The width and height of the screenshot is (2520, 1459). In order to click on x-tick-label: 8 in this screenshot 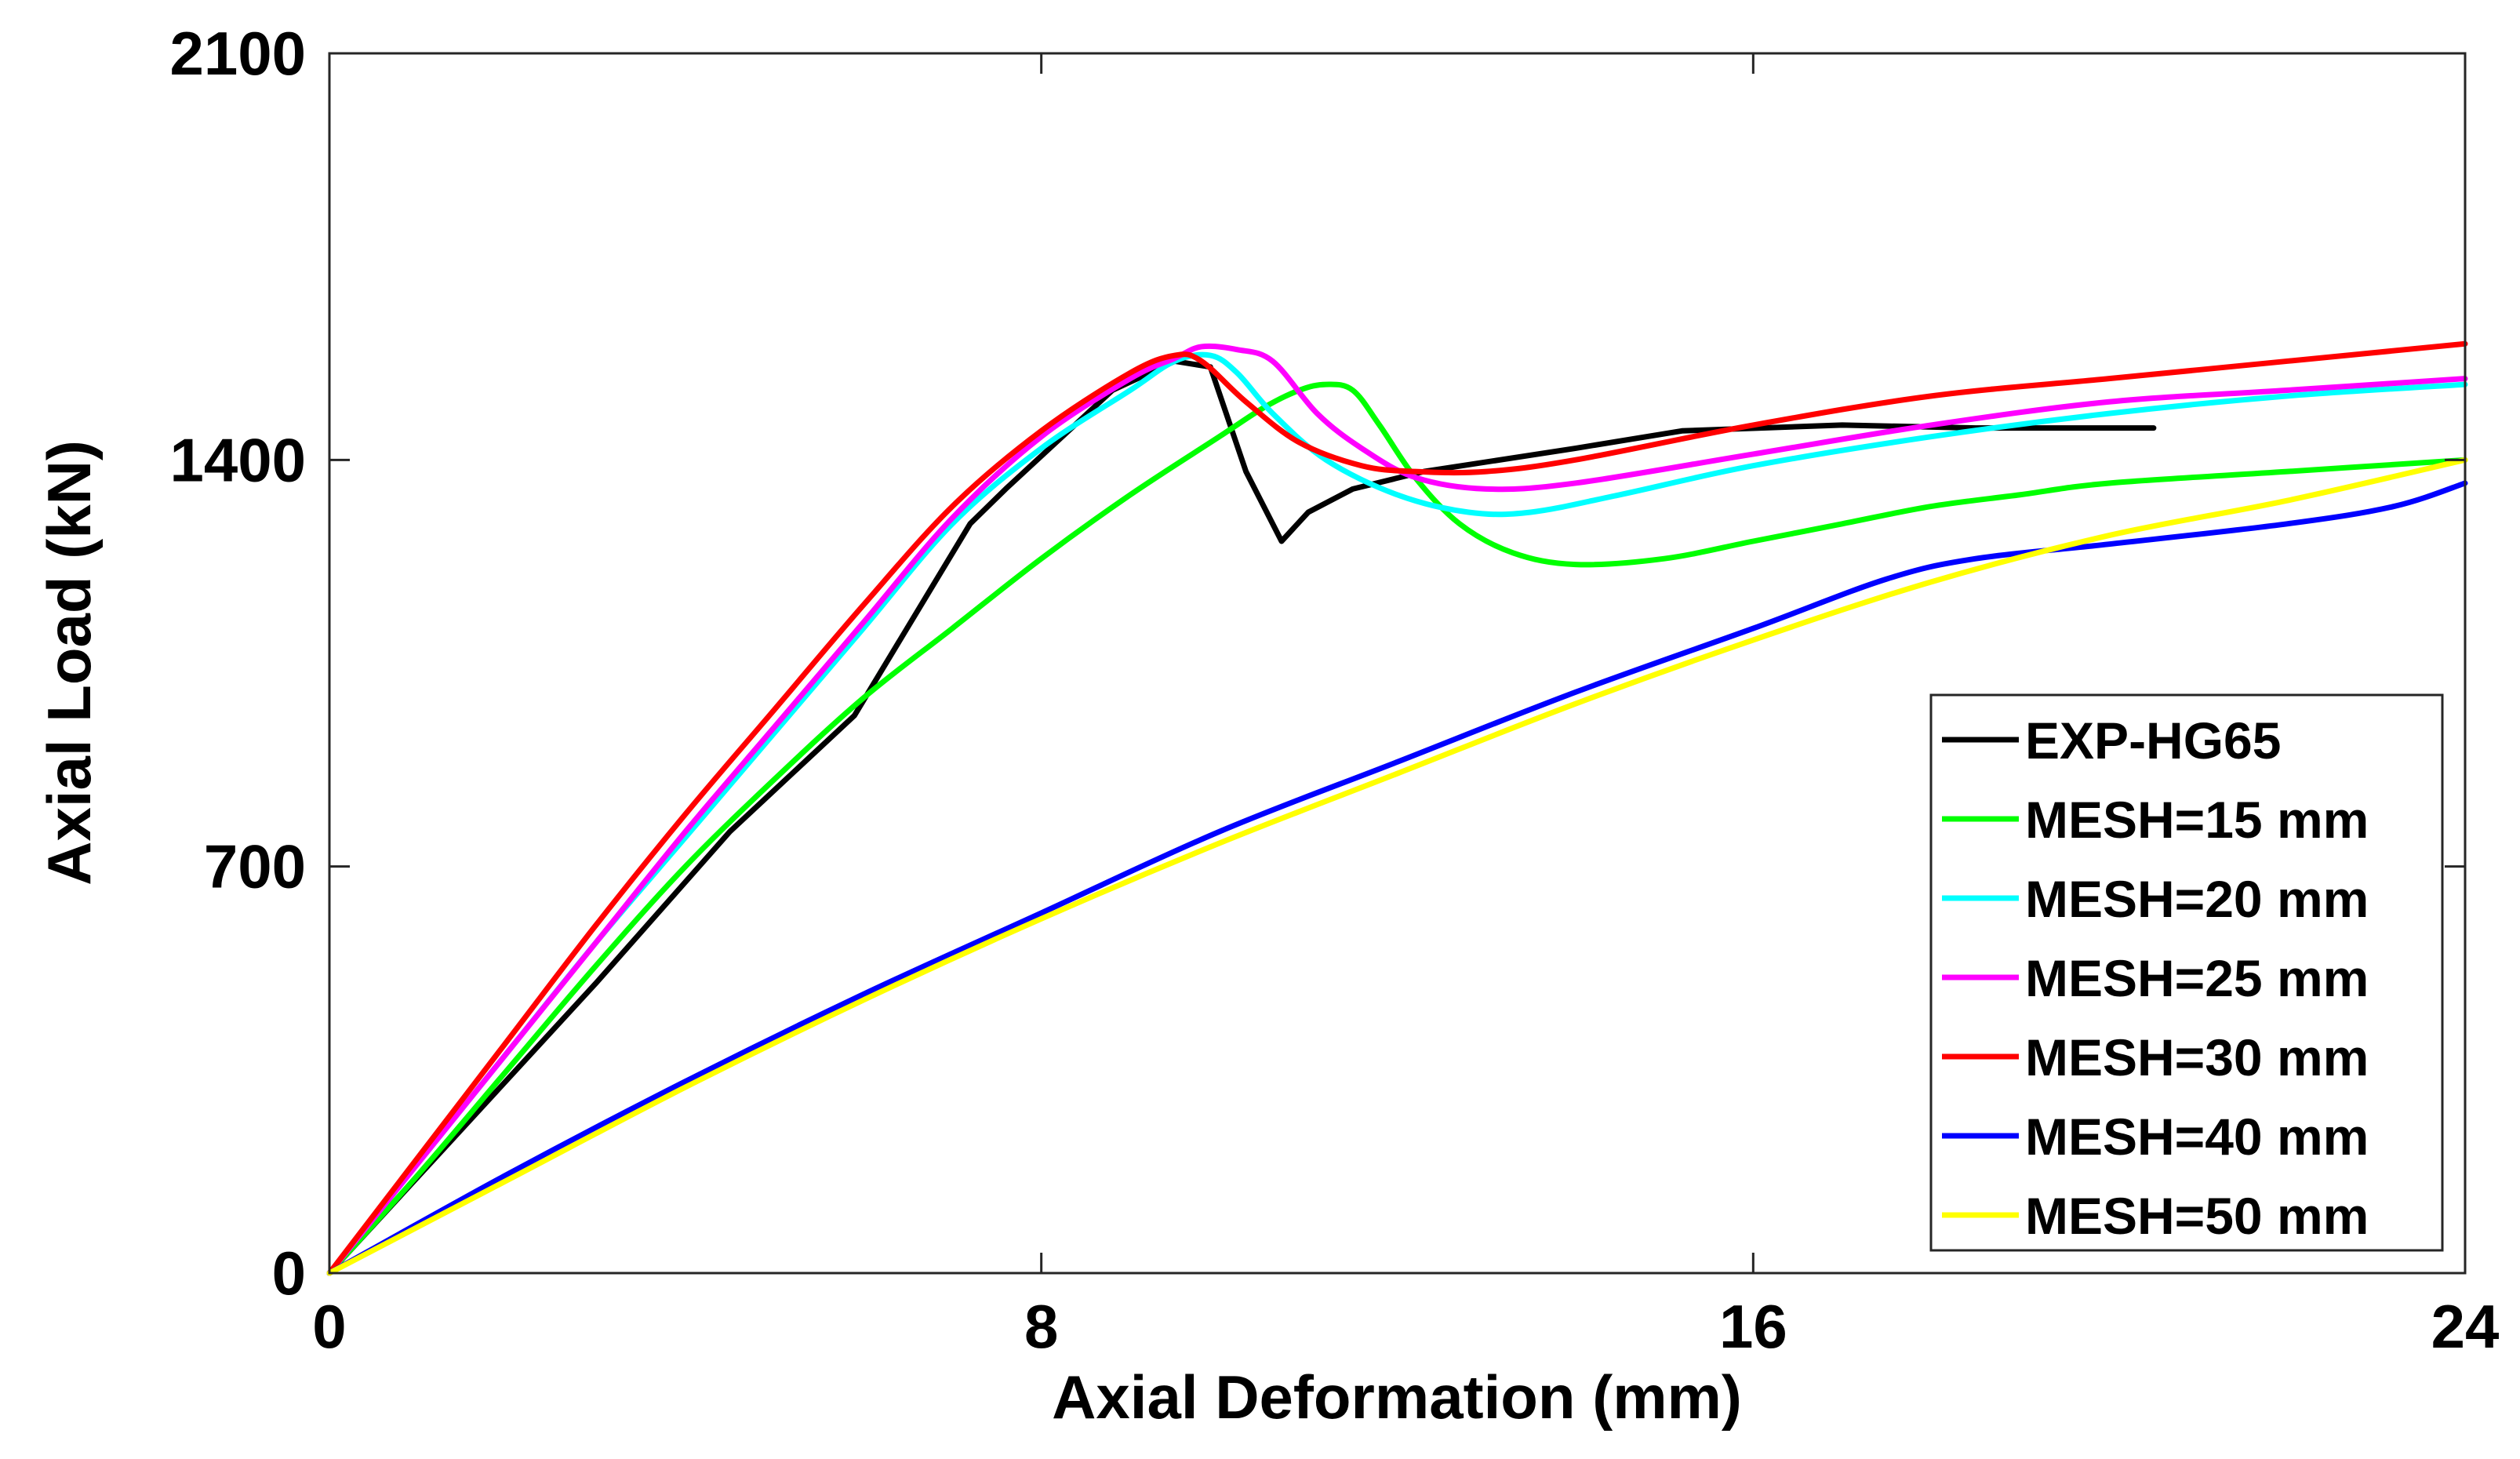, I will do `click(1041, 1326)`.